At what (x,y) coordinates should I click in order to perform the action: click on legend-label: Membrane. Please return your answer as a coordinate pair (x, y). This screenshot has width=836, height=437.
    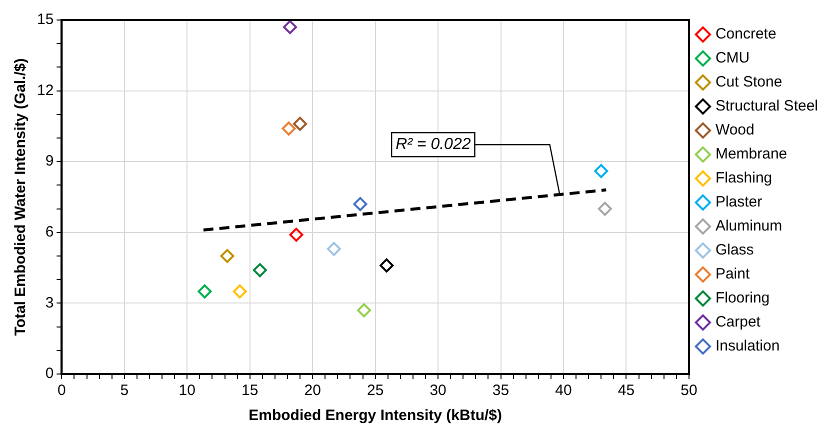
    Looking at the image, I should click on (751, 154).